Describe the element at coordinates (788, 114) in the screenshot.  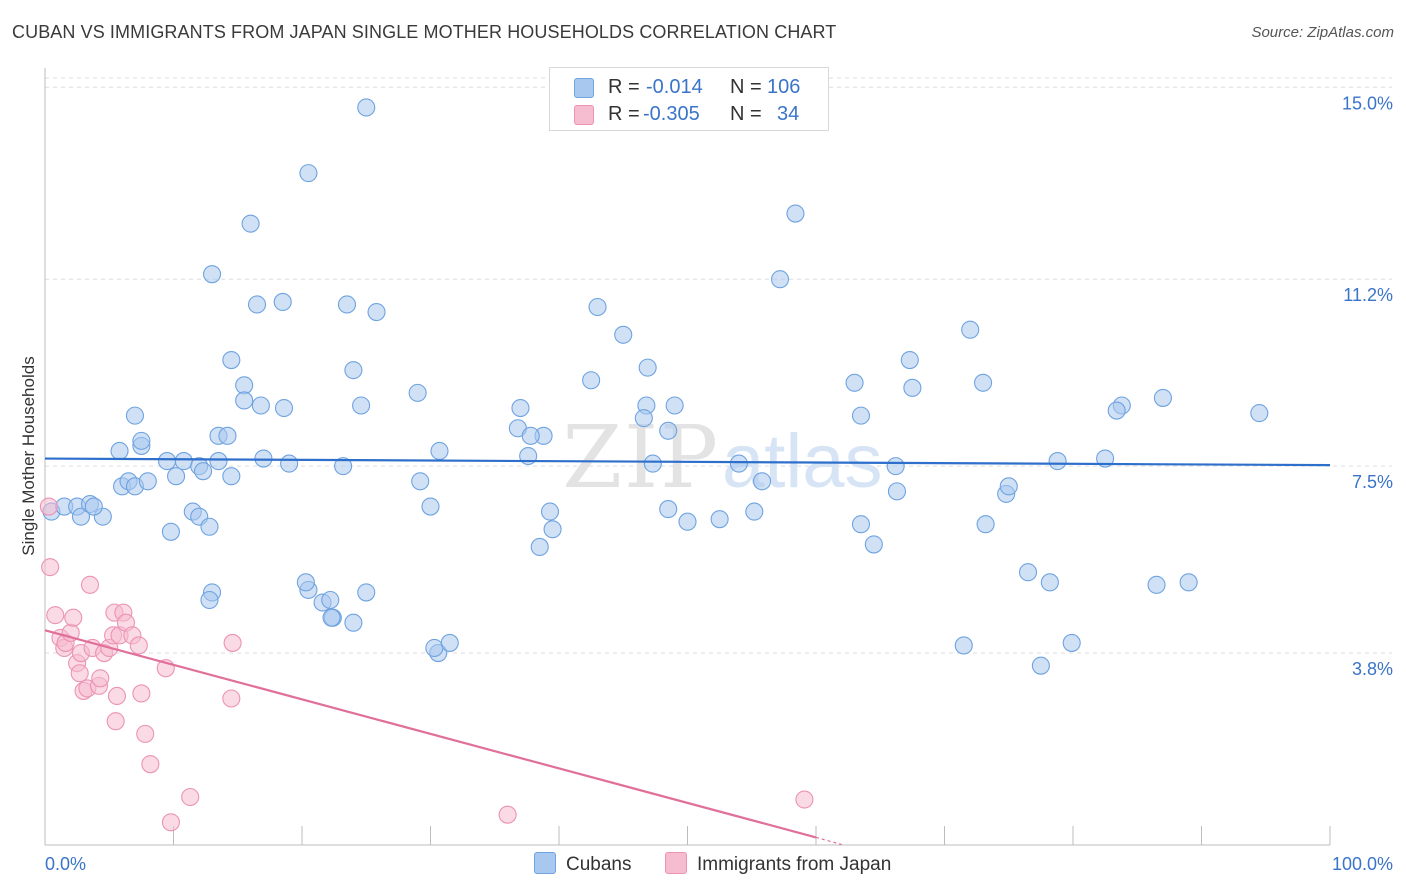
I see `n-value: 34` at that location.